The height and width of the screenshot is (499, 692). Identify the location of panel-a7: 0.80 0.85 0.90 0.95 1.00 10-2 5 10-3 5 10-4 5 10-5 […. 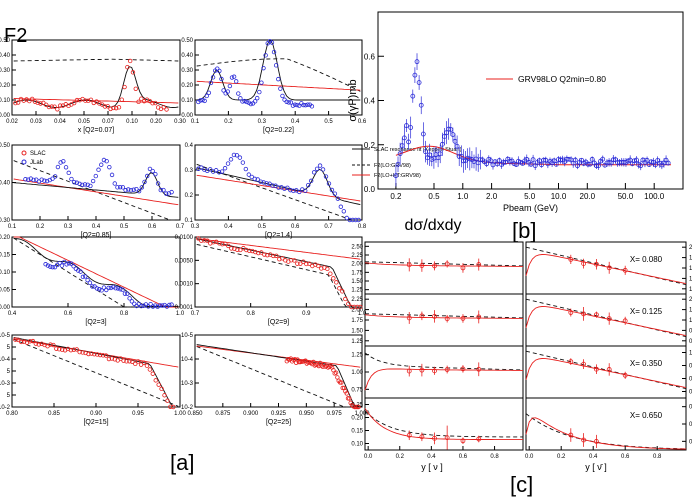
(93, 379).